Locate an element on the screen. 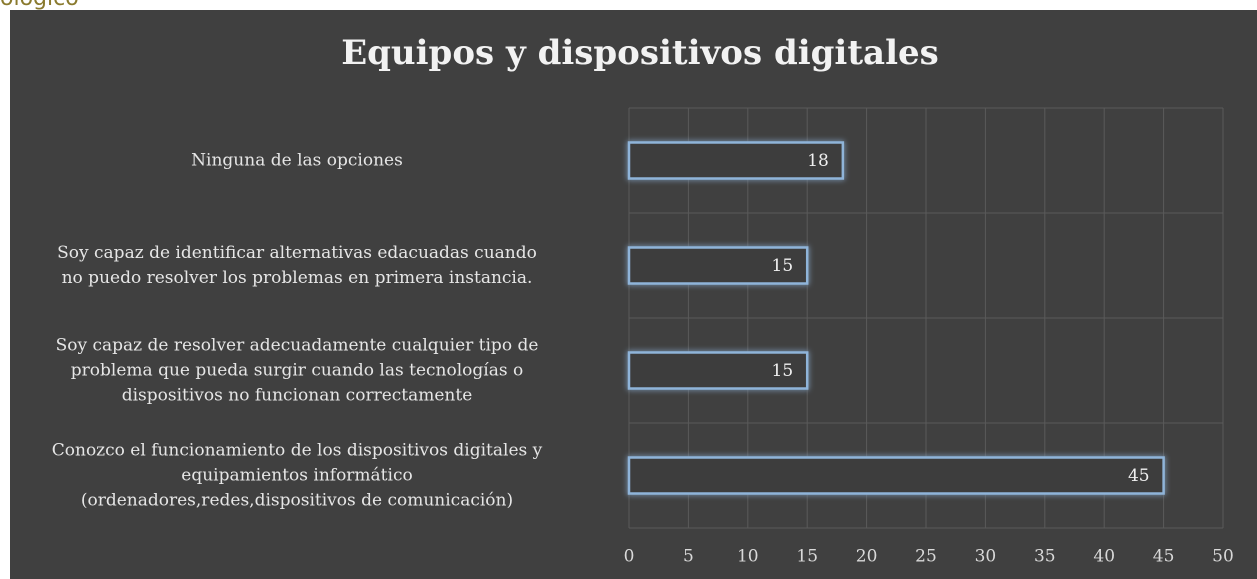  x-tick-label: 15 is located at coordinates (807, 557).